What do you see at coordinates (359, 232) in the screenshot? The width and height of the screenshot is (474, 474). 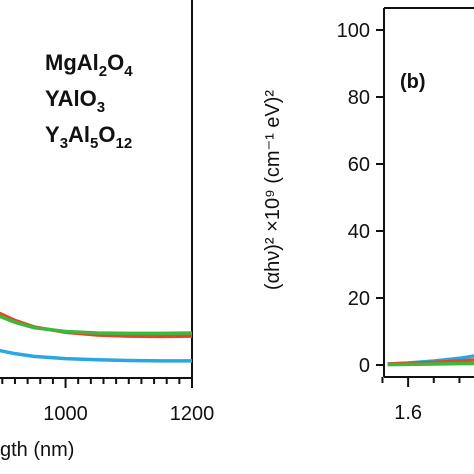 I see `y-tick-label: 40` at bounding box center [359, 232].